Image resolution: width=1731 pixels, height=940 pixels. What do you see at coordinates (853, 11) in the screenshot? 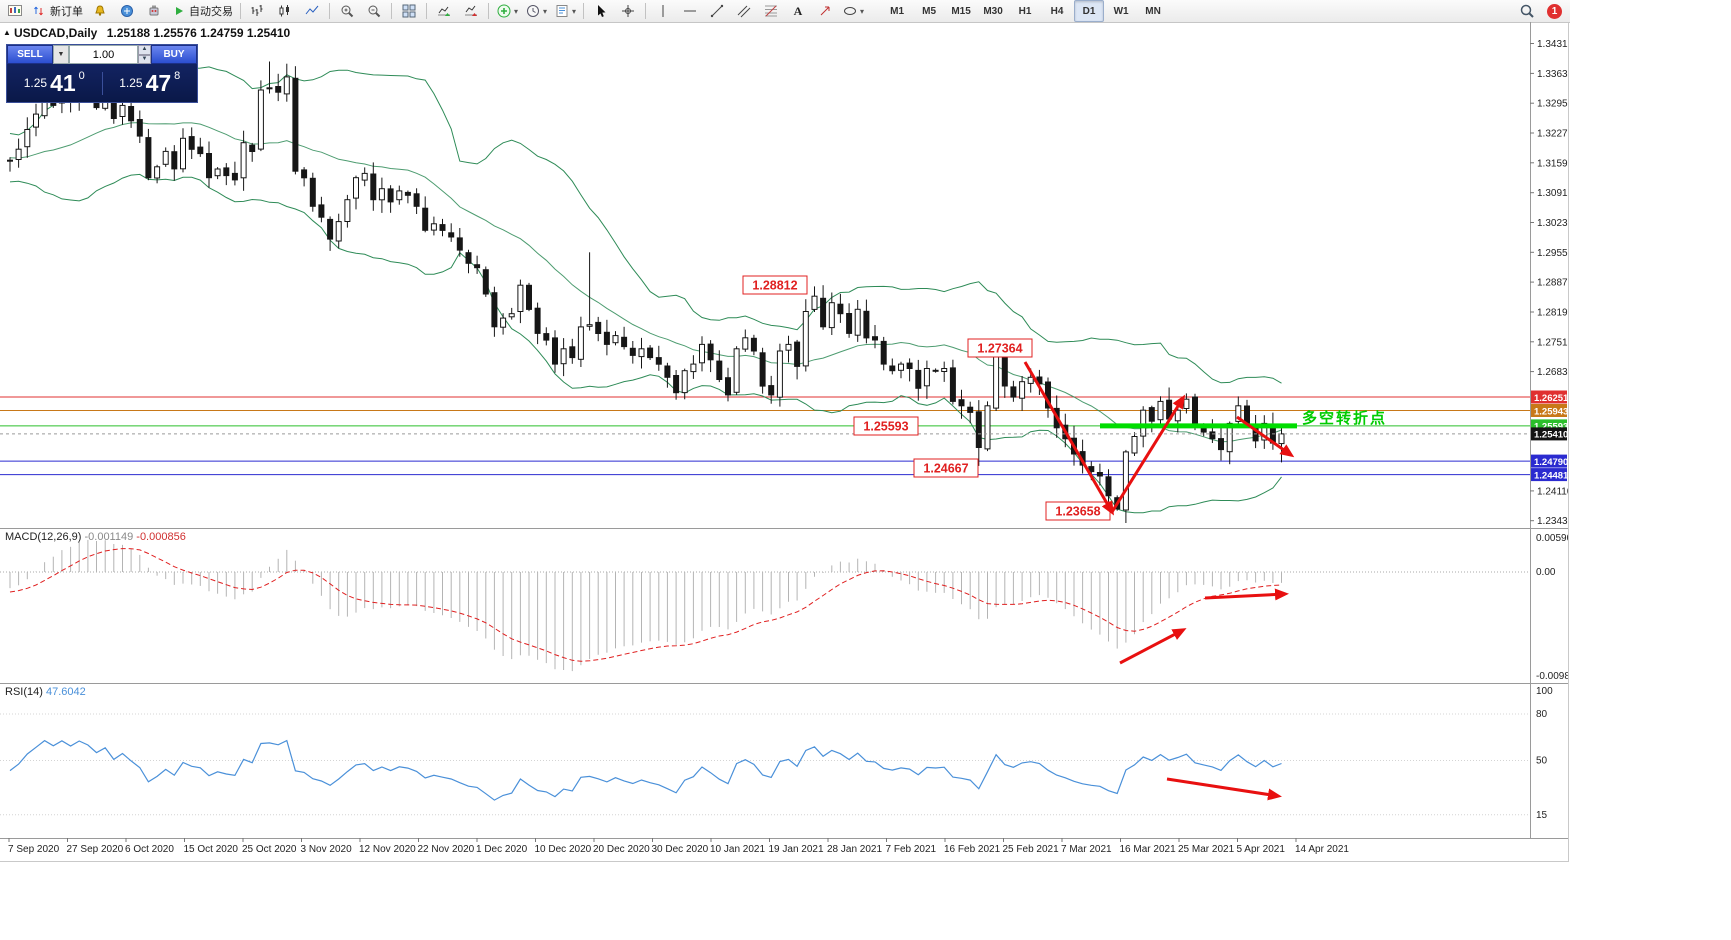
I see `shapes-button: ▾` at bounding box center [853, 11].